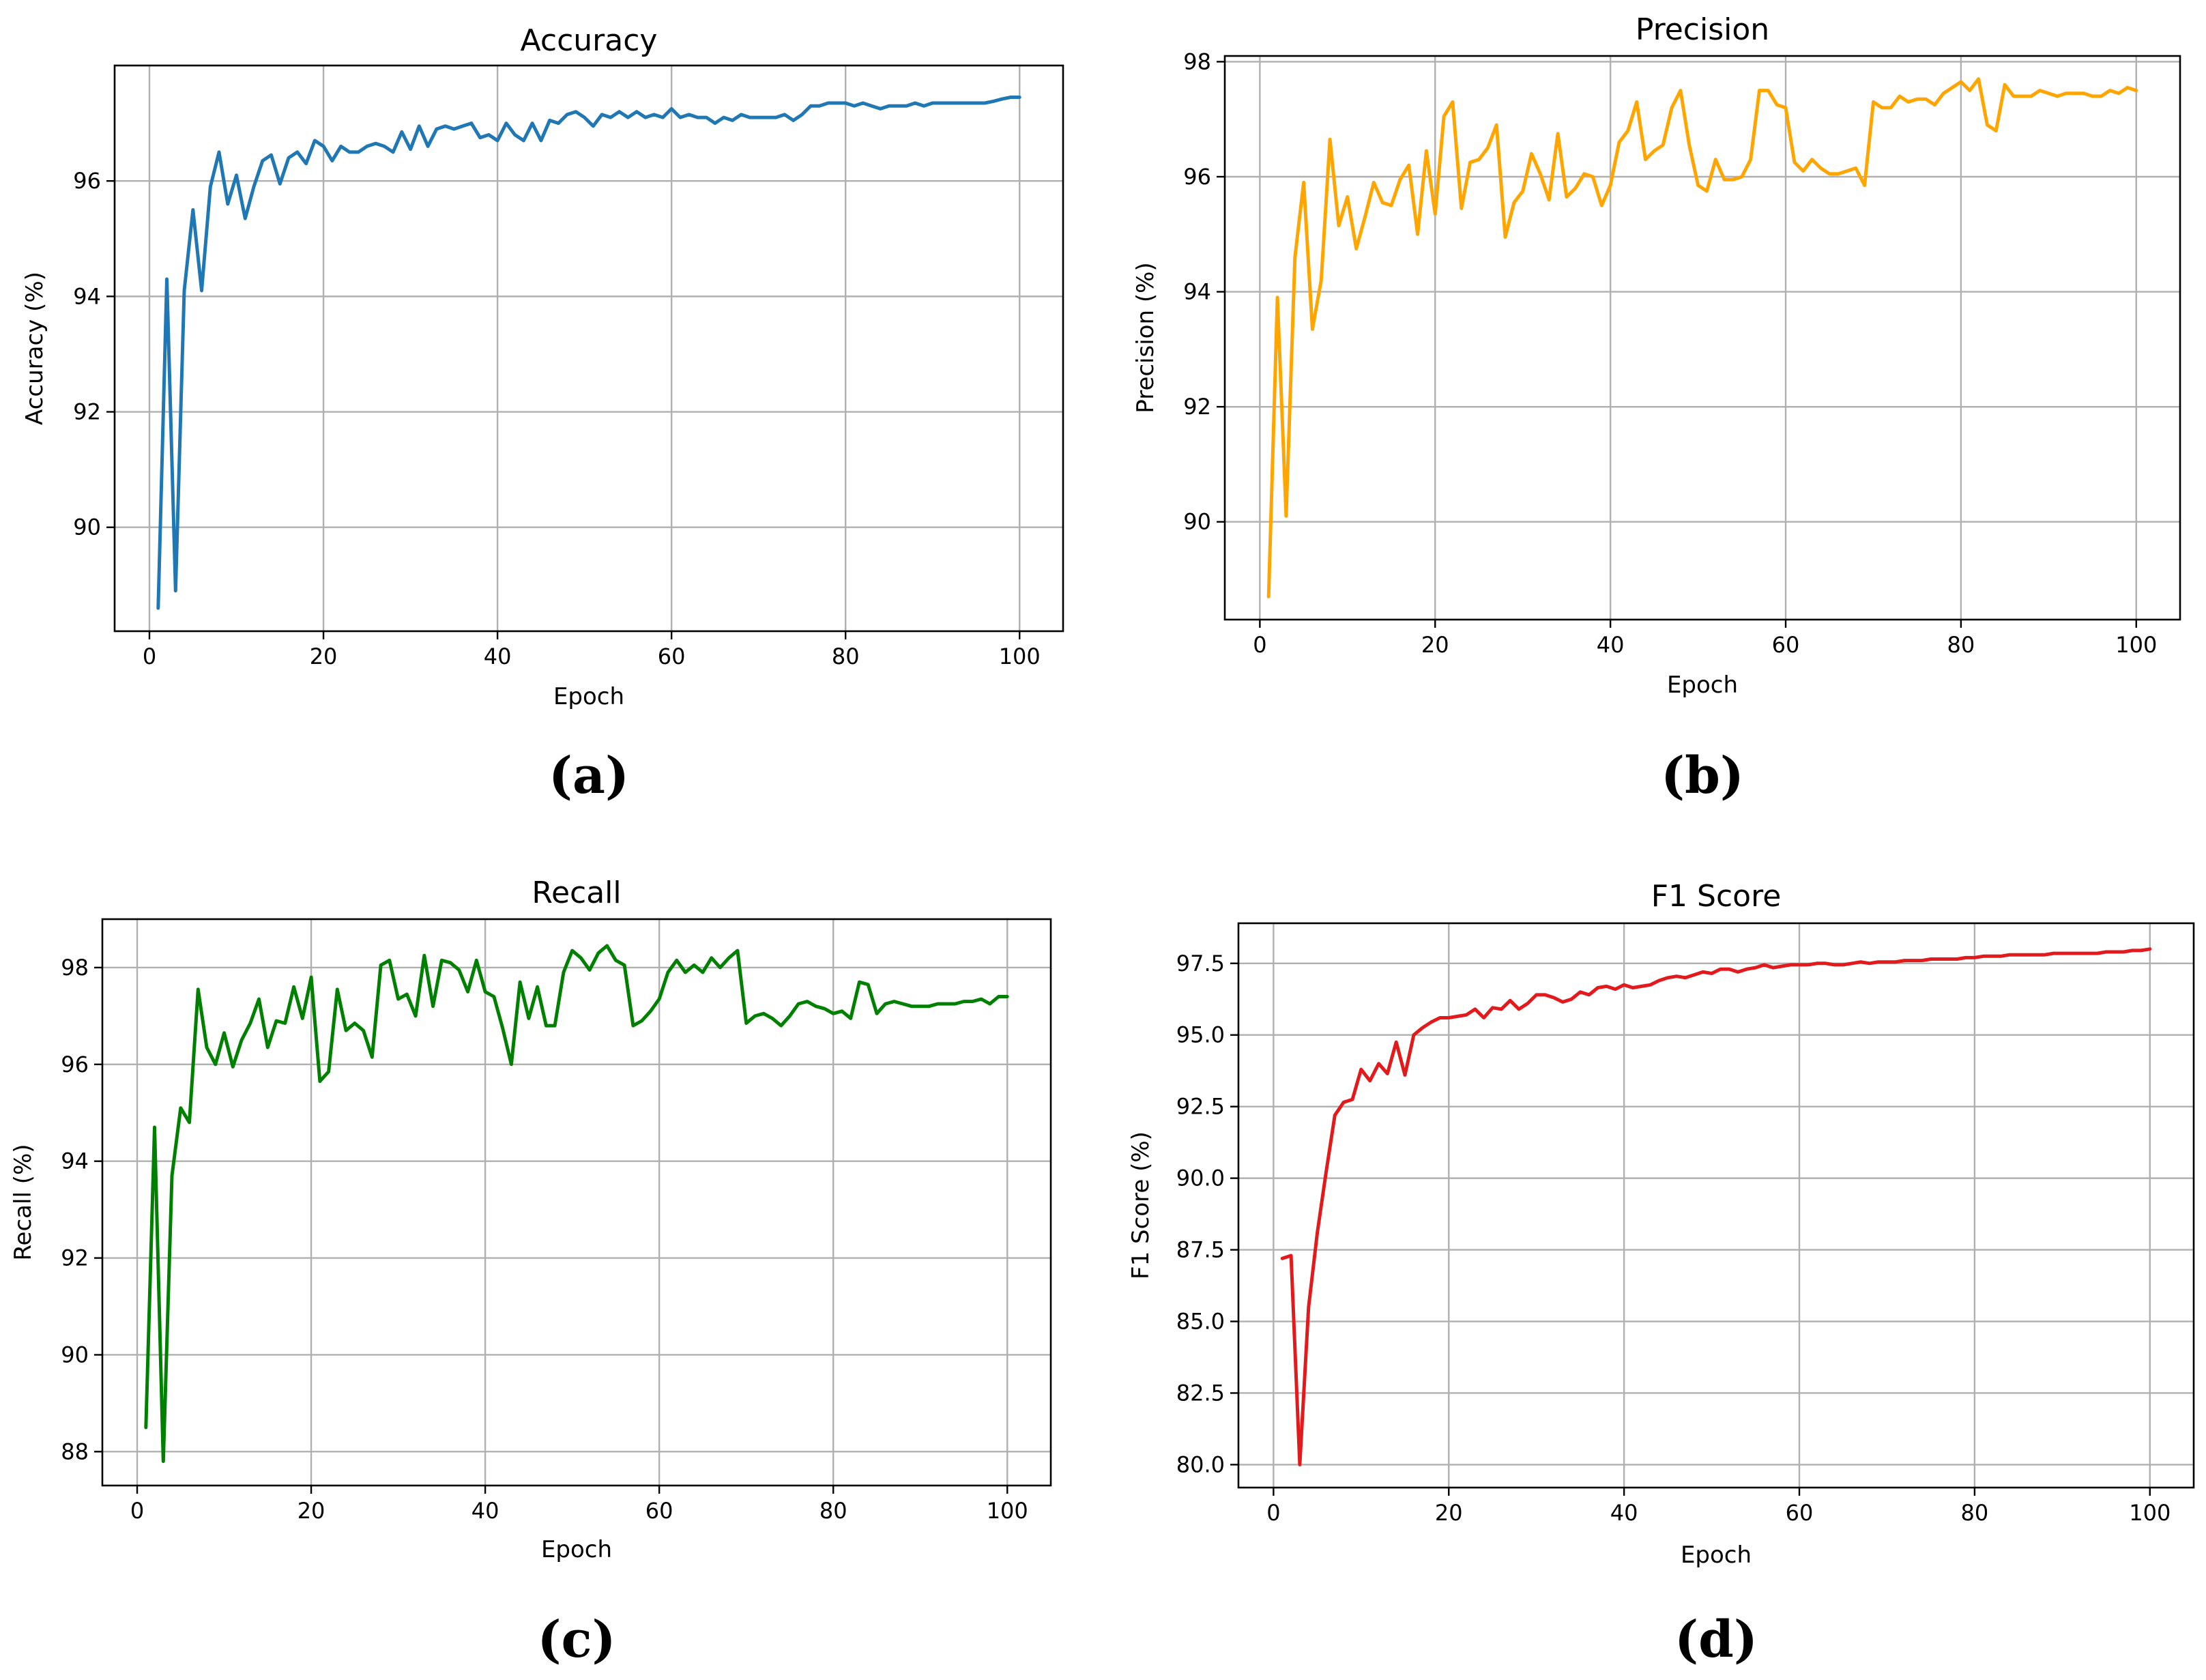  What do you see at coordinates (1717, 896) in the screenshot?
I see `chart-title: F1 Score` at bounding box center [1717, 896].